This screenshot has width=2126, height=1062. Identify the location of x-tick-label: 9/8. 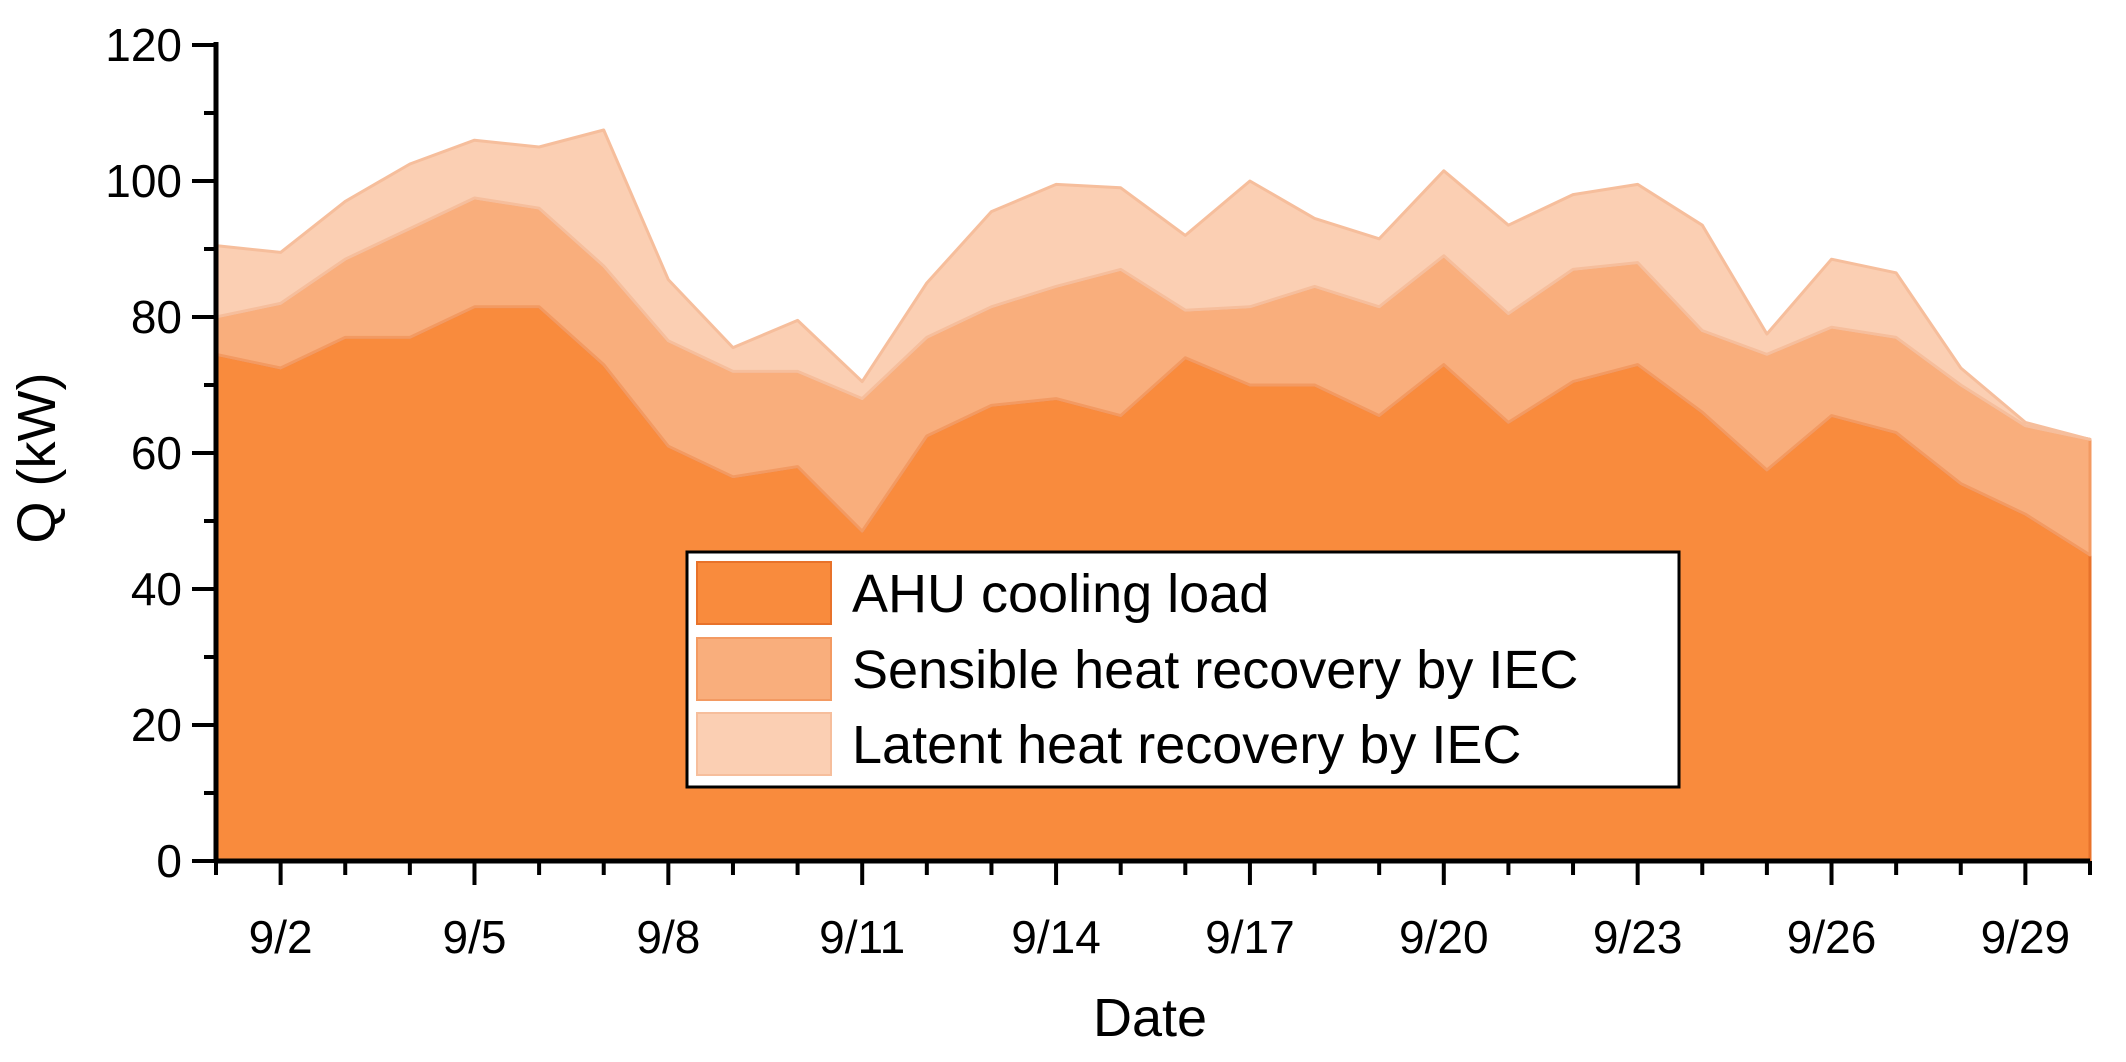
(668, 937).